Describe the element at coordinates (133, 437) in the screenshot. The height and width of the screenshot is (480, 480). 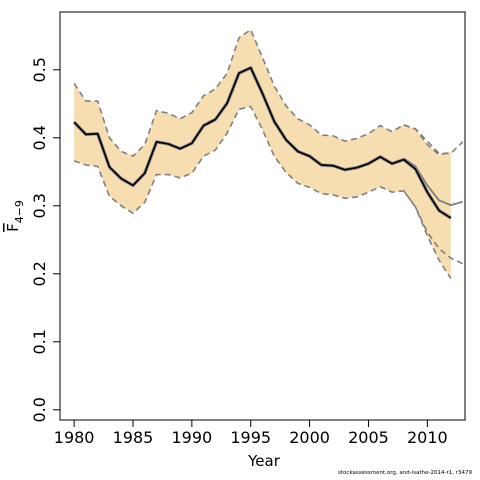
I see `x-tick-label: 1985` at that location.